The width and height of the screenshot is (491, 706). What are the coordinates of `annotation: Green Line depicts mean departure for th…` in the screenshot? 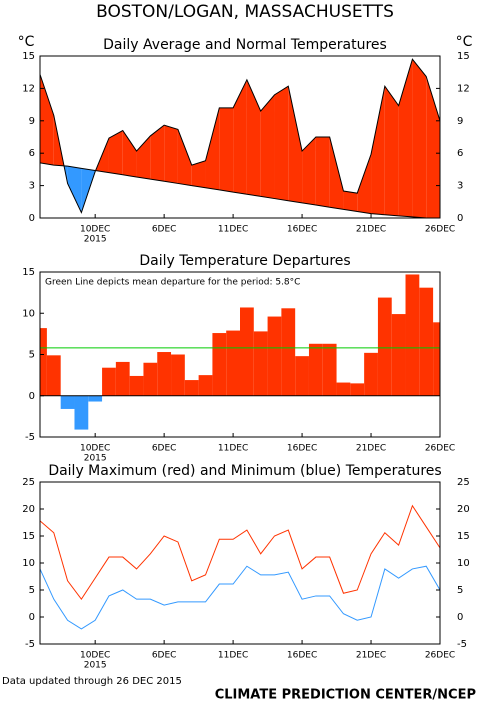 It's located at (172, 283).